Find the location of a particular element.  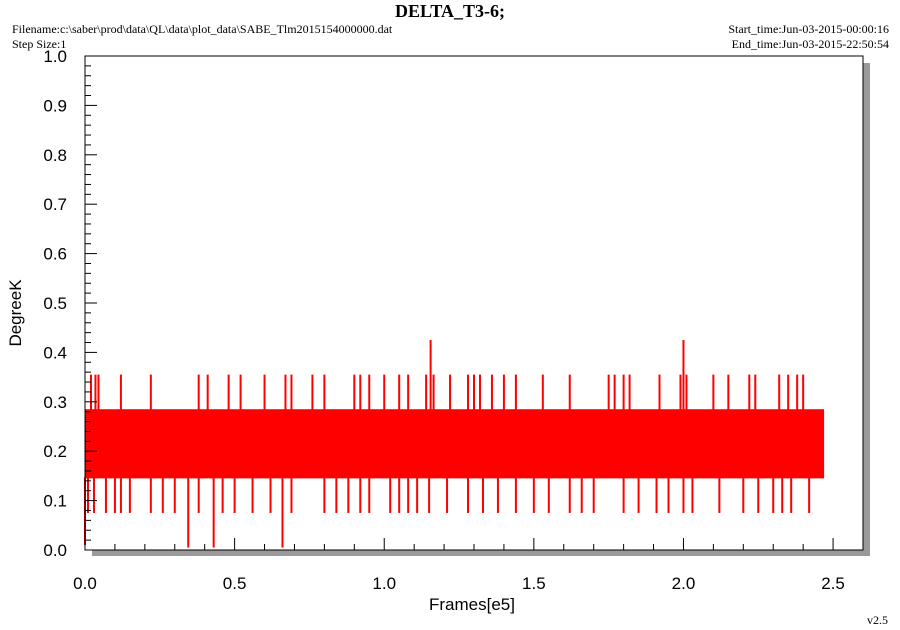

y-tick-label: 0.0 is located at coordinates (55, 550).